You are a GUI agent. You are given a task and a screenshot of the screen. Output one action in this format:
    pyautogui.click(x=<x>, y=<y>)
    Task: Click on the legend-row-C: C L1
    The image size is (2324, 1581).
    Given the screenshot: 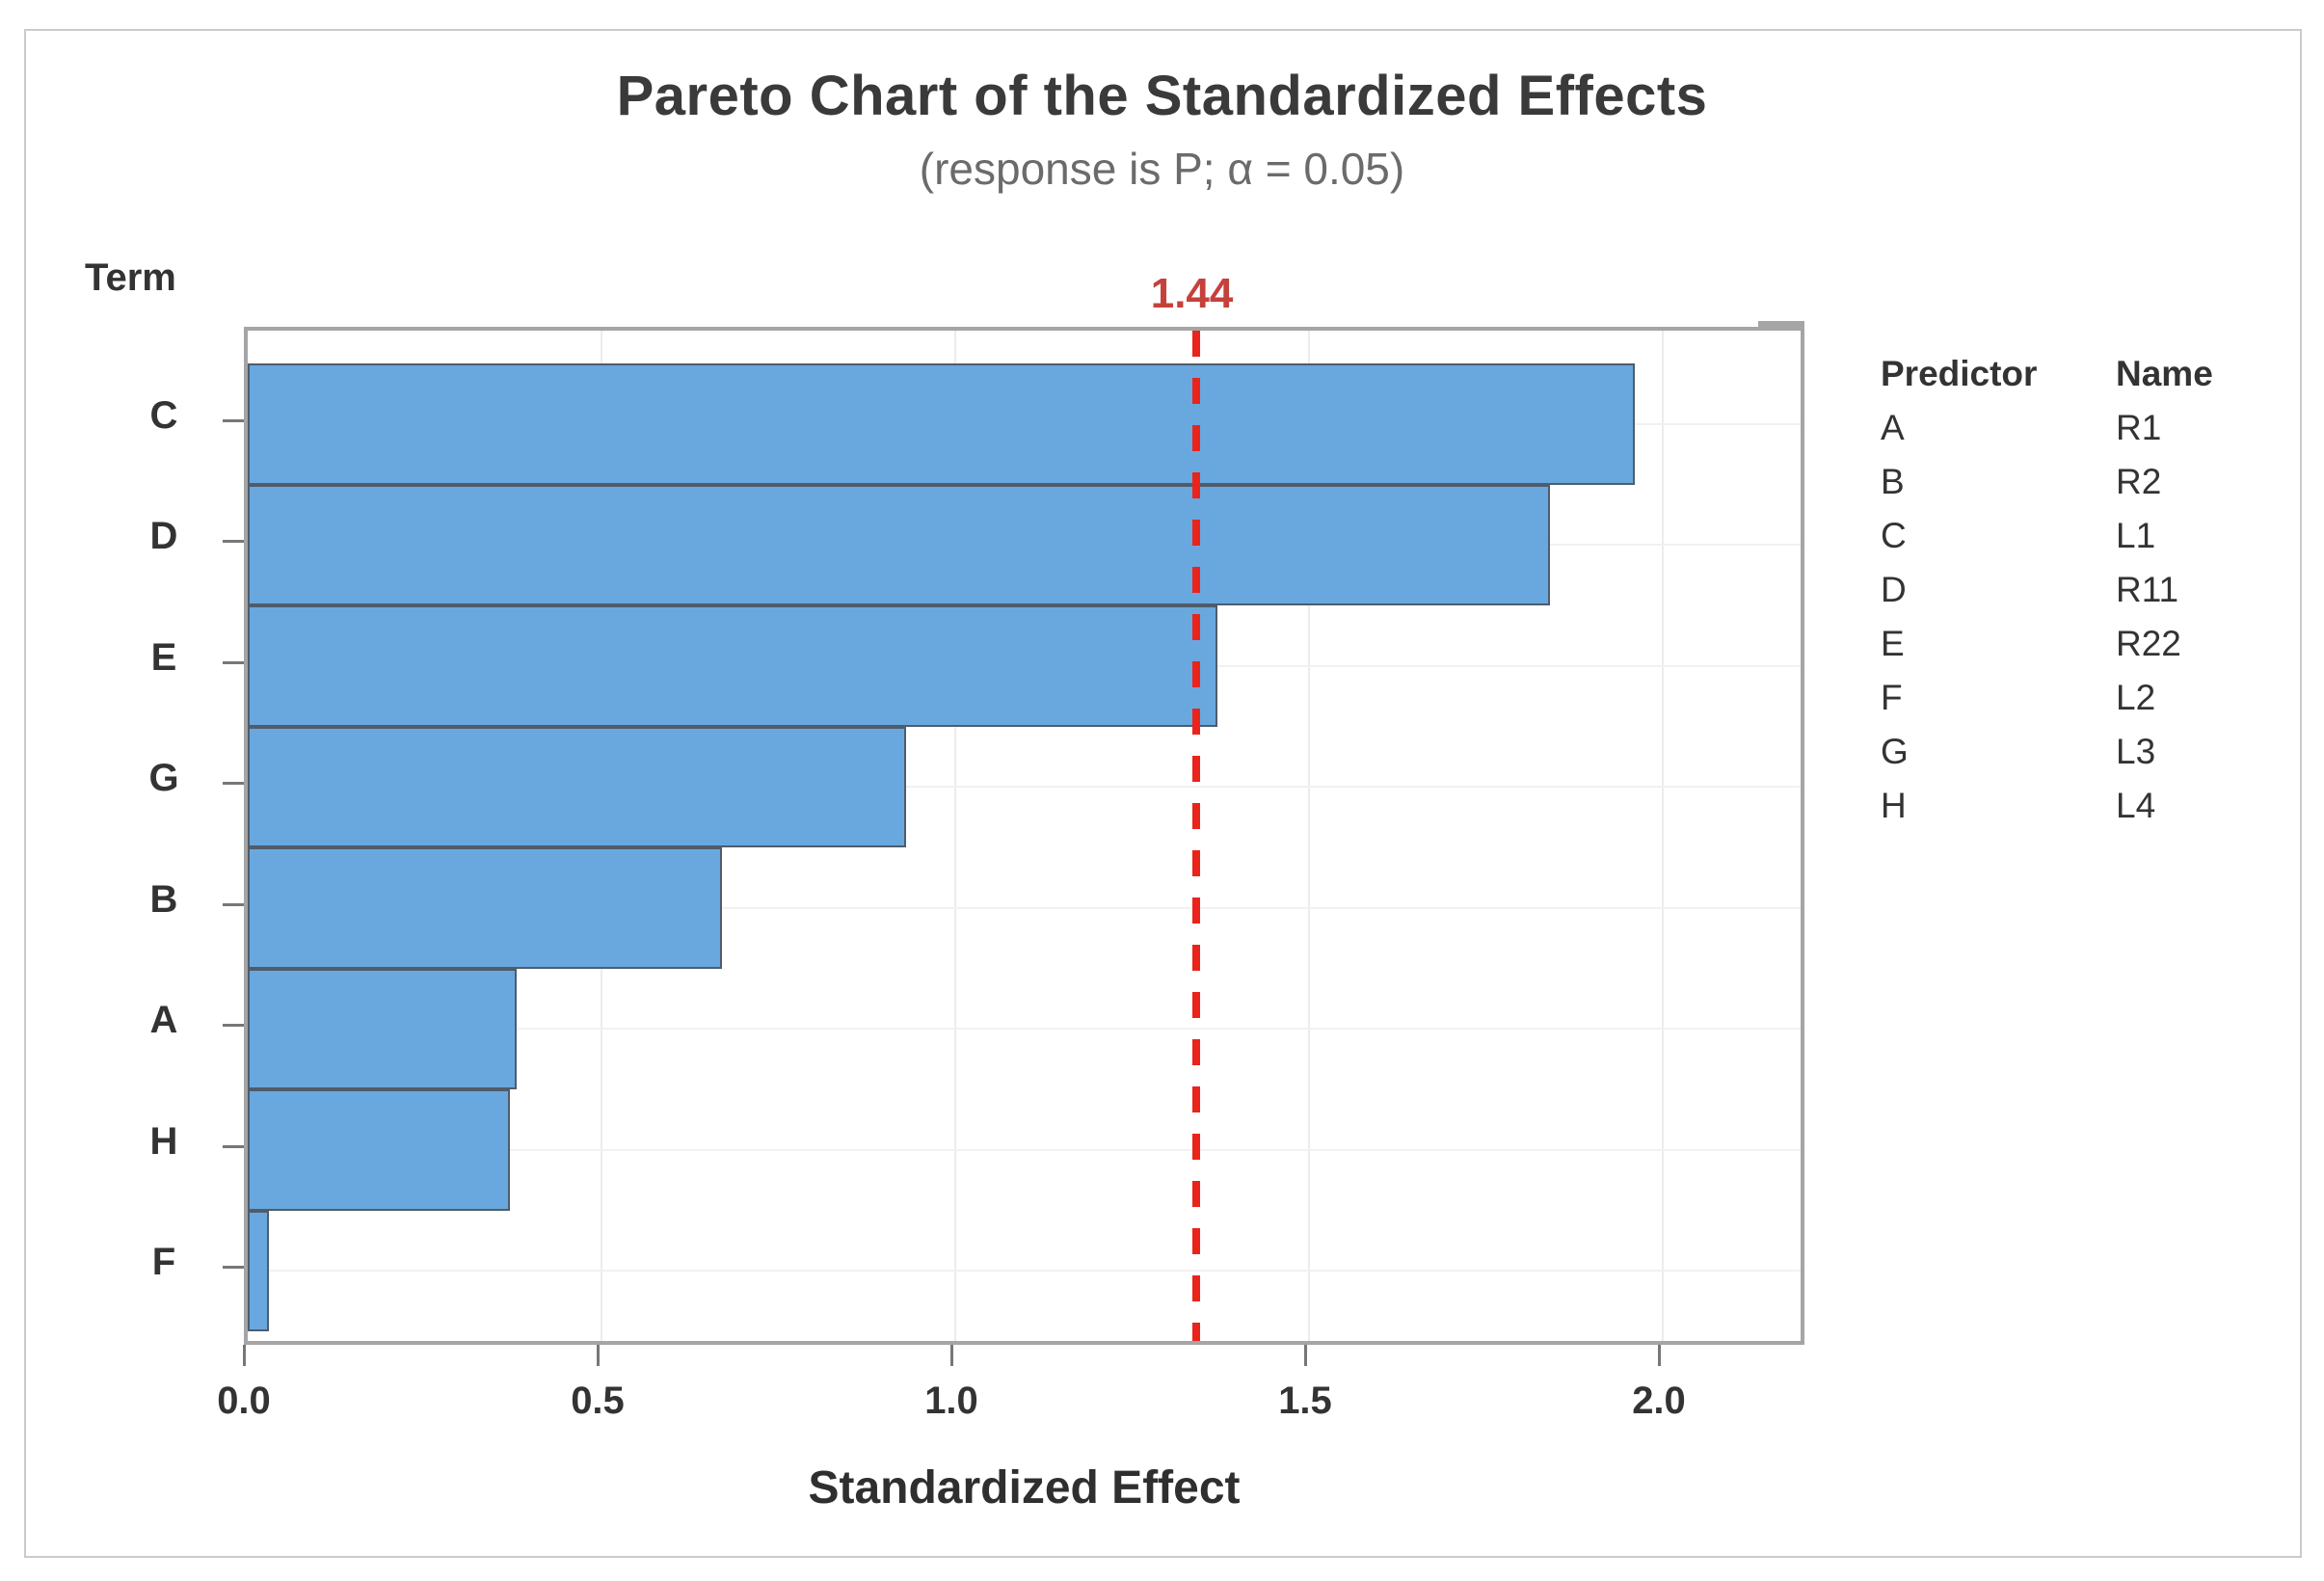 What is the action you would take?
    pyautogui.click(x=2047, y=536)
    